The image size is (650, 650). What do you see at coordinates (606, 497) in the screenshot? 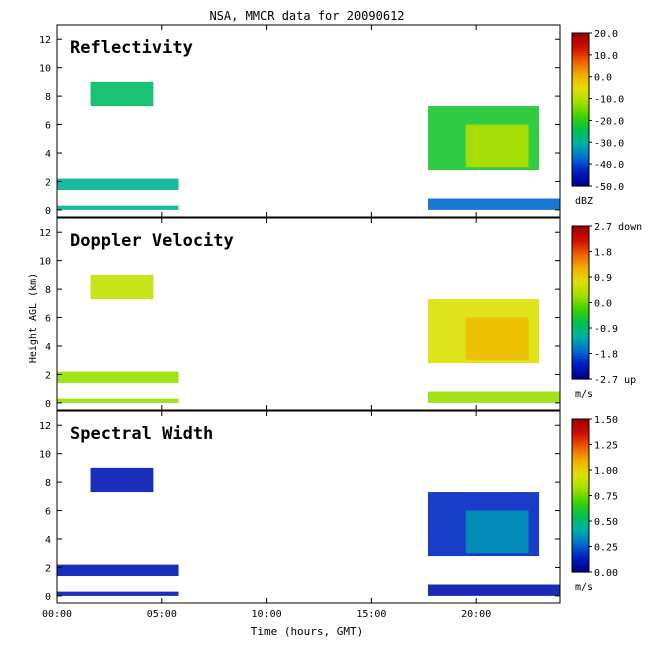
I see `colorbar-tick-label: 0.75` at bounding box center [606, 497].